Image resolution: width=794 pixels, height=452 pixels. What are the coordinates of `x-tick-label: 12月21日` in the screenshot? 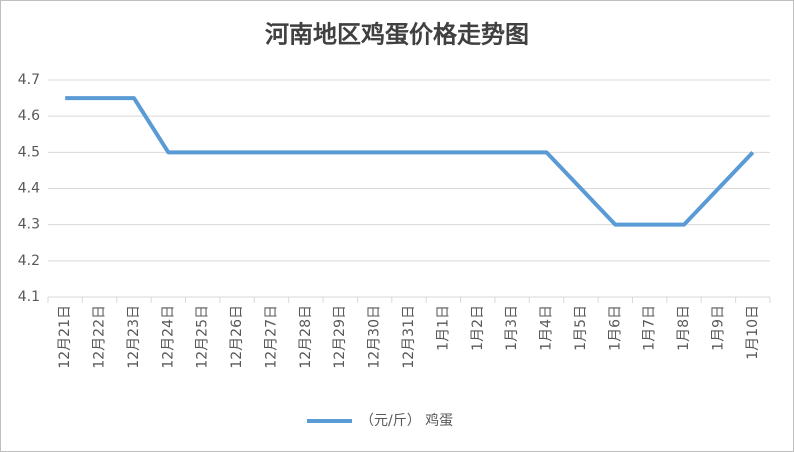 It's located at (65, 337).